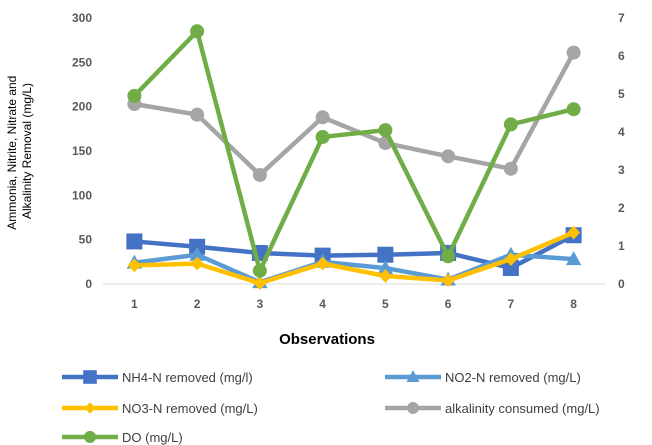  I want to click on x-tick-label: 5, so click(385, 304).